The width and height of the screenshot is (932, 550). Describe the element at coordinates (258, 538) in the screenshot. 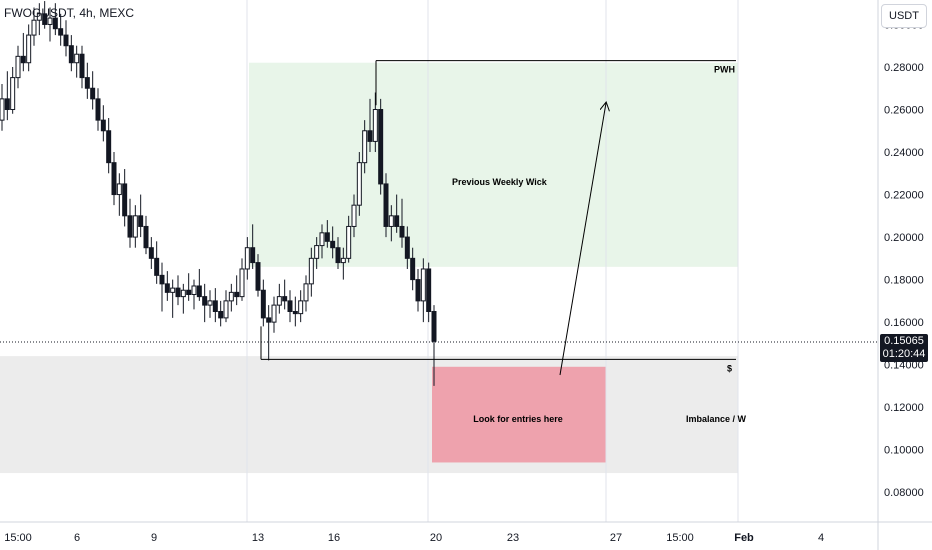

I see `time-tick-label: 13` at that location.